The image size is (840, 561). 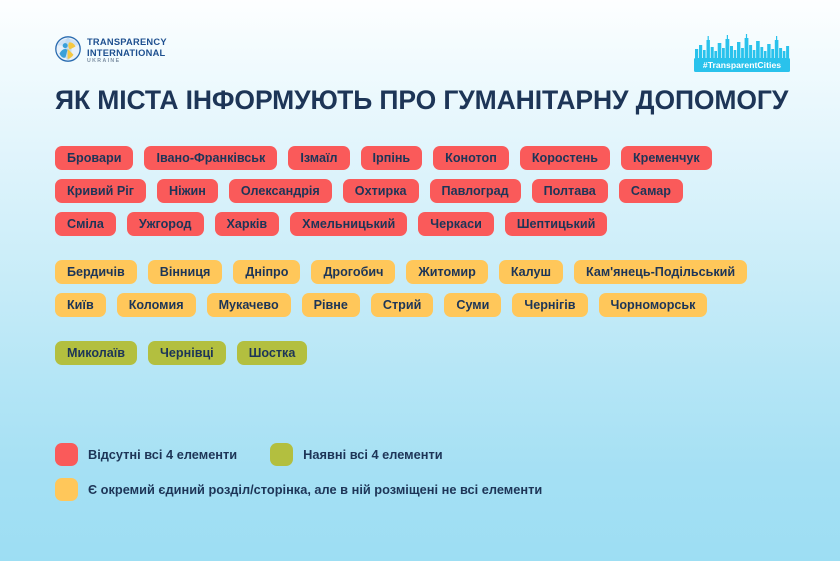 I want to click on city-pill: Бердичів, so click(x=96, y=272).